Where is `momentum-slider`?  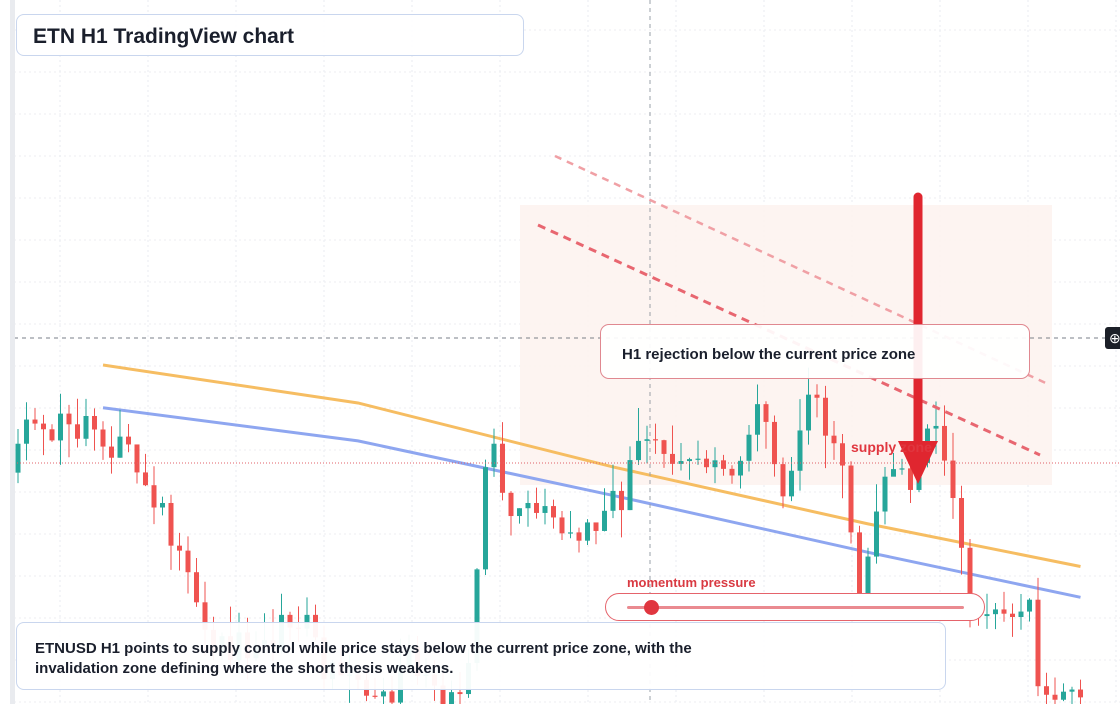
momentum-slider is located at coordinates (795, 607).